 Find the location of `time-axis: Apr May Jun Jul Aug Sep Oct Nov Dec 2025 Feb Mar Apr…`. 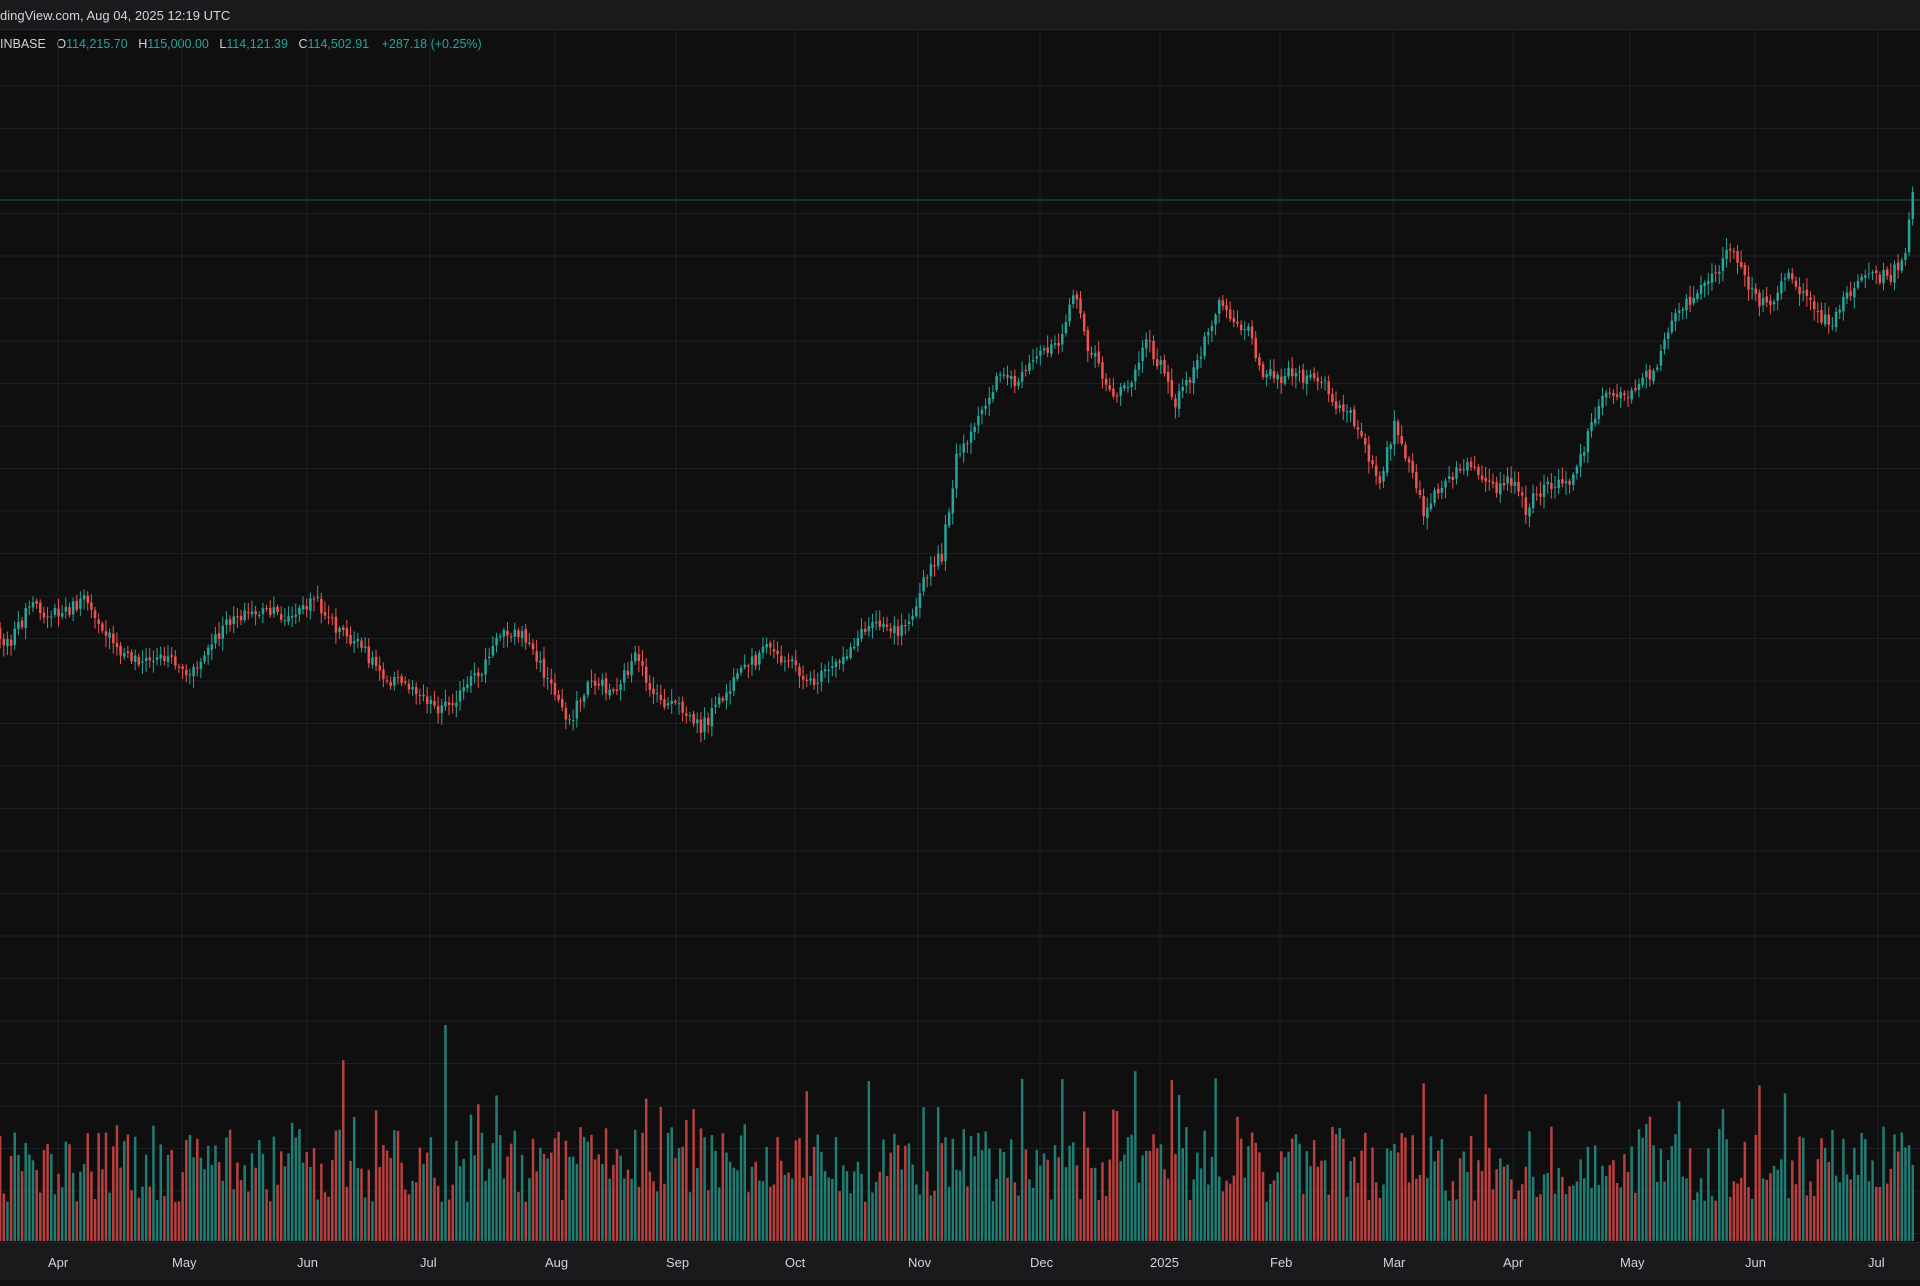

time-axis: Apr May Jun Jul Aug Sep Oct Nov Dec 2025 Feb Mar Apr… is located at coordinates (960, 1261).